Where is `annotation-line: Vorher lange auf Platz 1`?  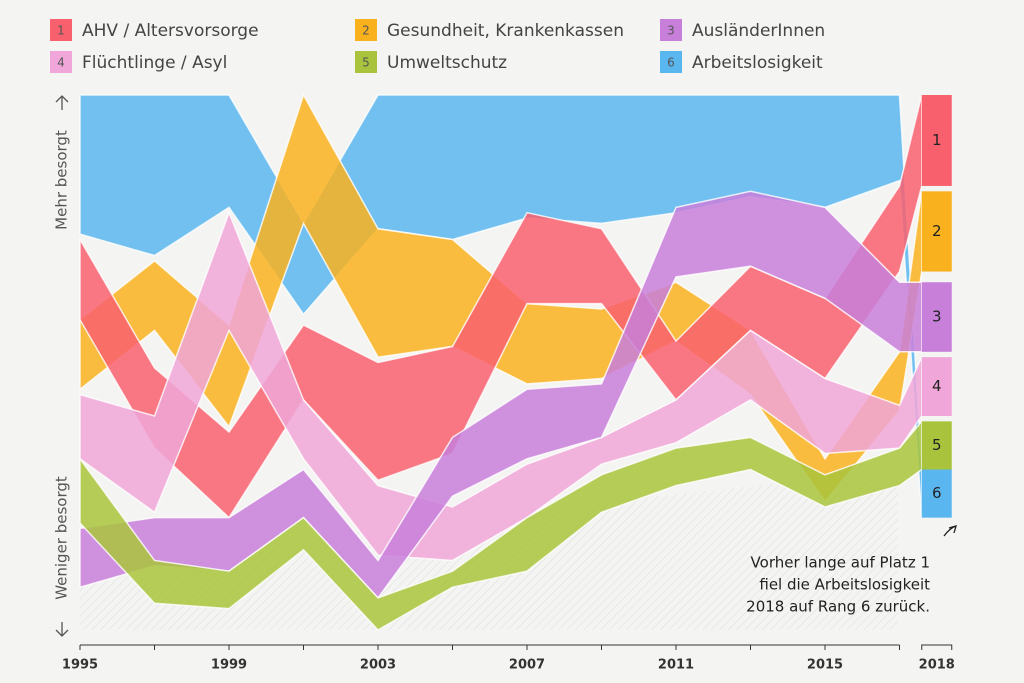 annotation-line: Vorher lange auf Platz 1 is located at coordinates (840, 563).